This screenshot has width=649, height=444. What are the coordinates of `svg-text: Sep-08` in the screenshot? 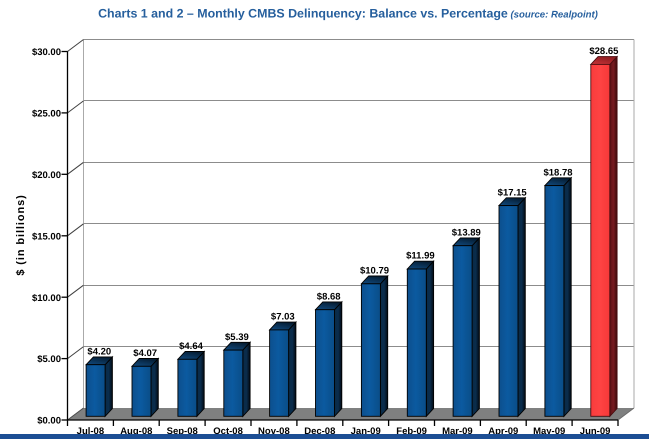 It's located at (182, 431).